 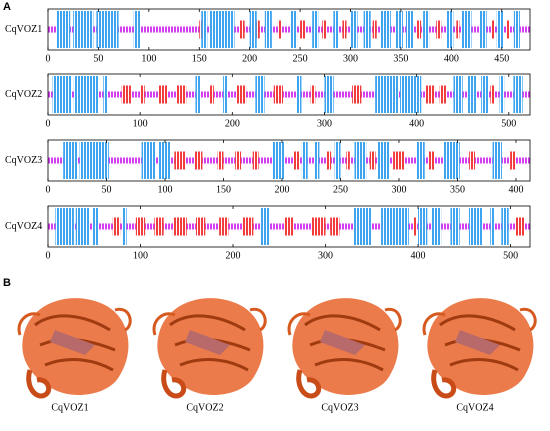 What do you see at coordinates (501, 58) in the screenshot?
I see `x-tick-label: 450` at bounding box center [501, 58].